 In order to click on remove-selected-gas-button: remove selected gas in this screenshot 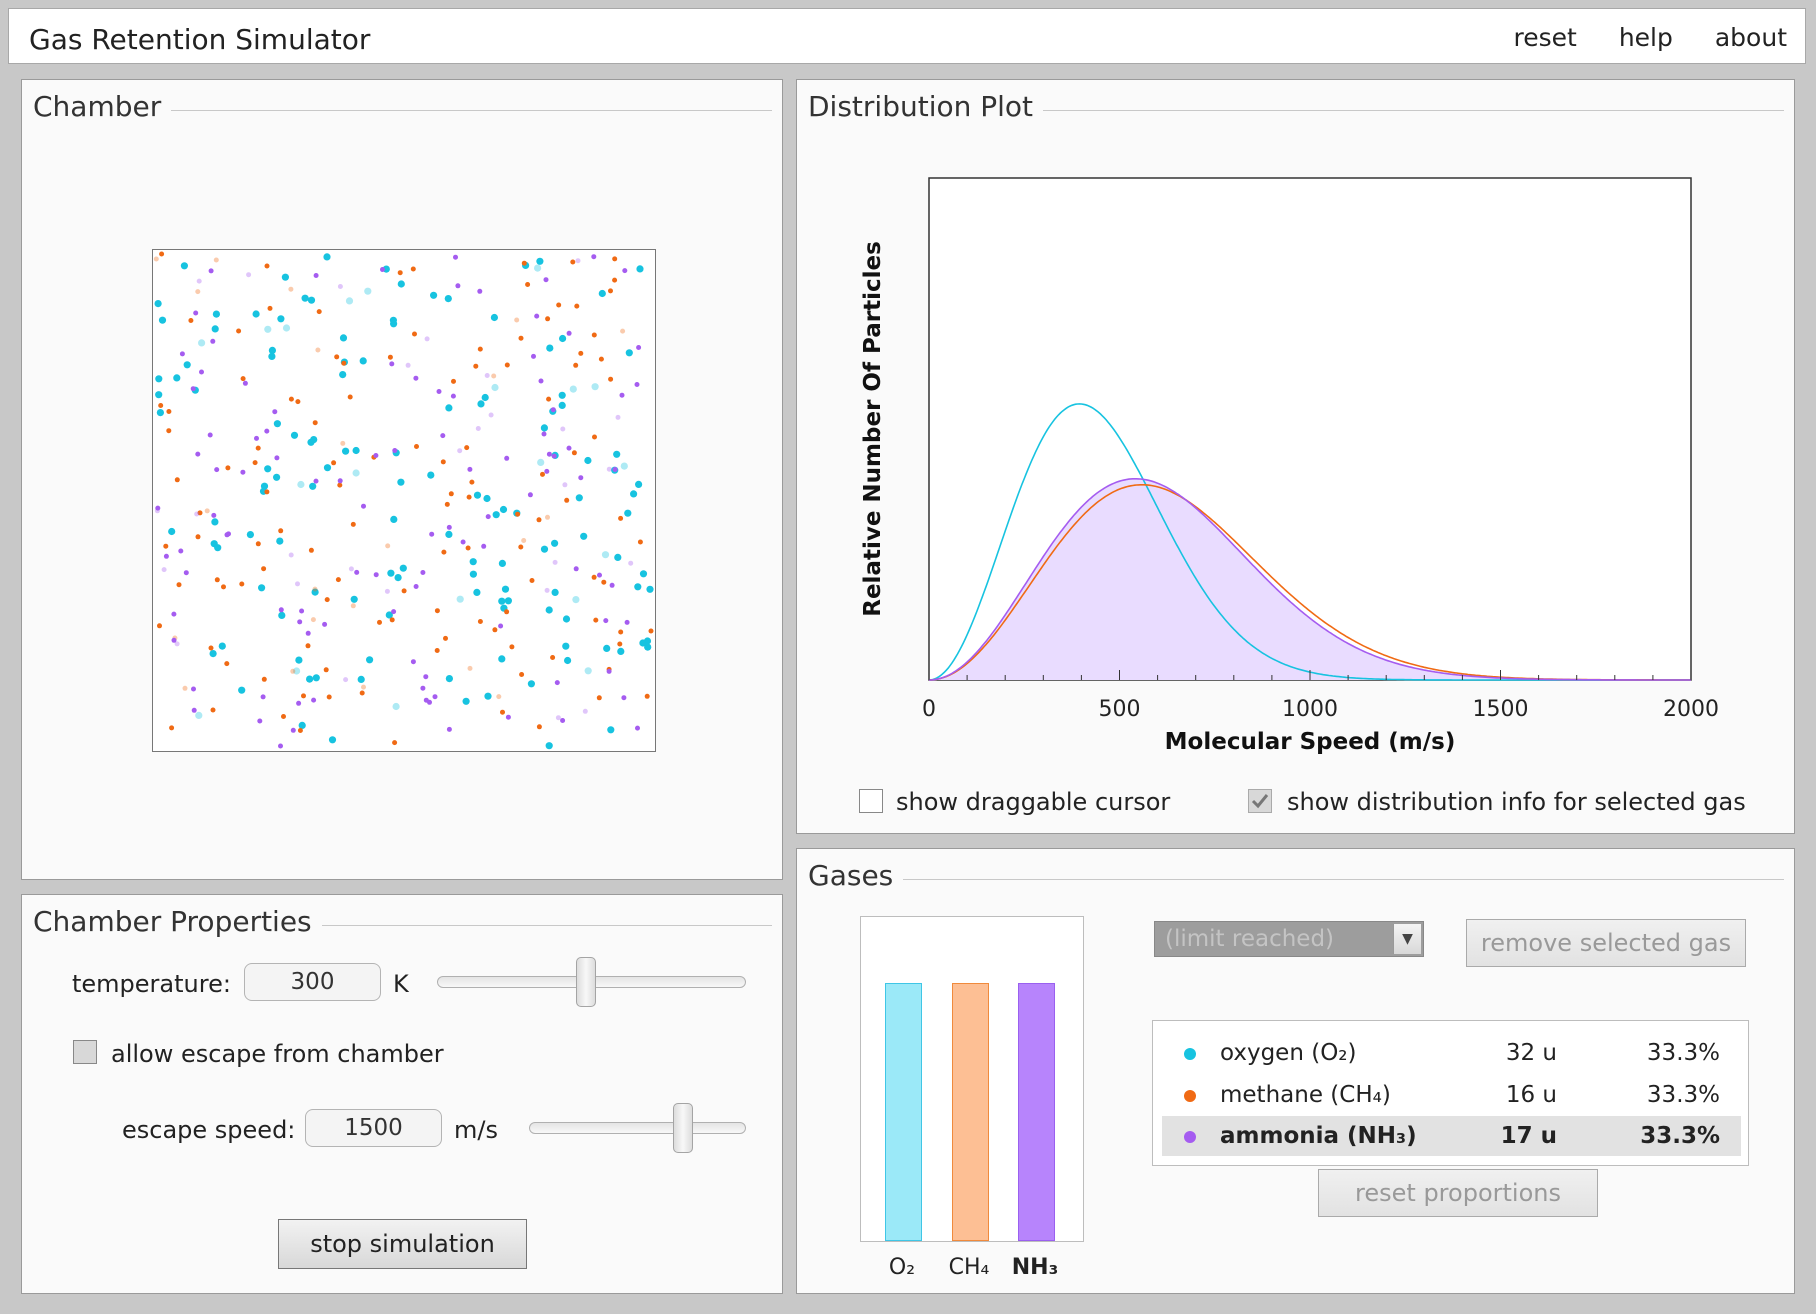, I will do `click(1606, 943)`.